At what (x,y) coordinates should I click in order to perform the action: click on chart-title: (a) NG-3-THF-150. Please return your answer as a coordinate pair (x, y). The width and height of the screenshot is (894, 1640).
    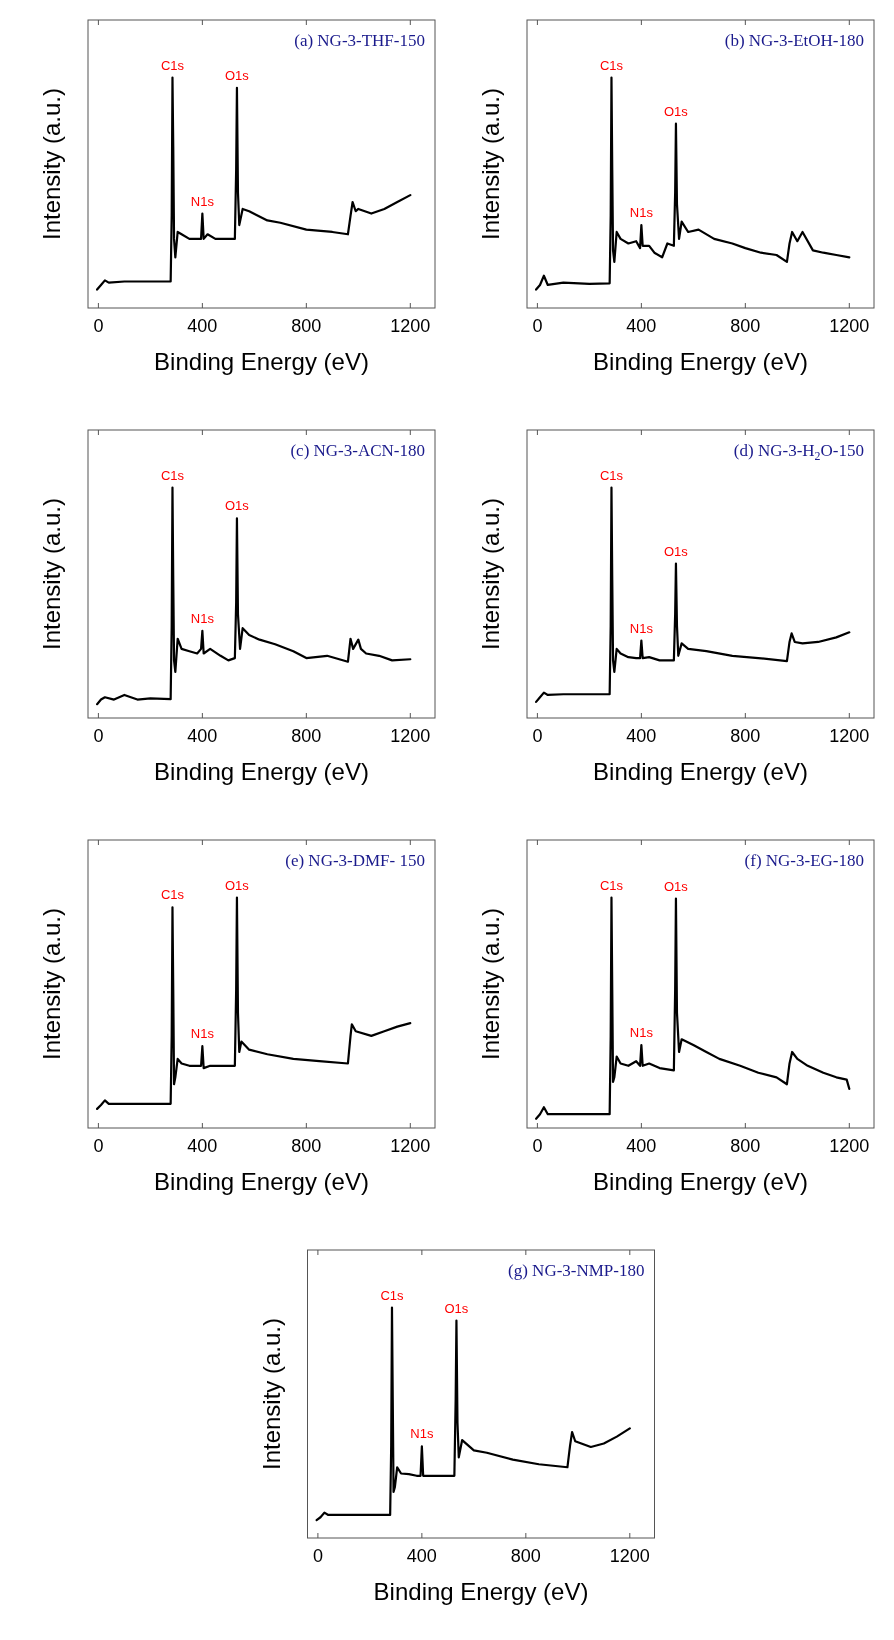
    Looking at the image, I should click on (359, 40).